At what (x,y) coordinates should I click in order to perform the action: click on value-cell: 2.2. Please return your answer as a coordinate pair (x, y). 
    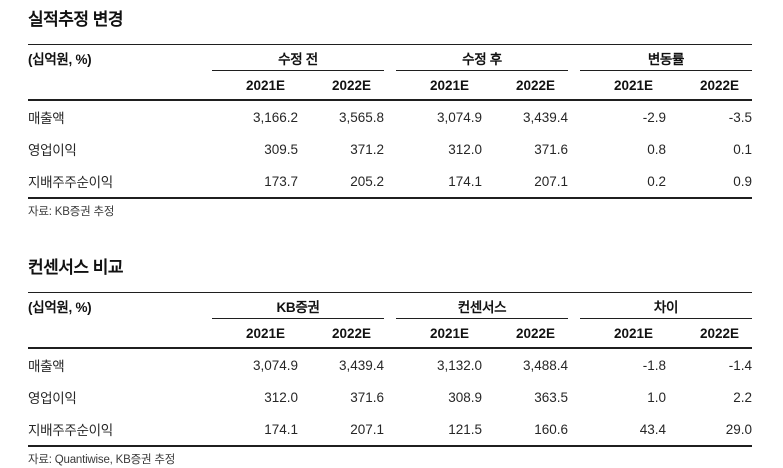
    Looking at the image, I should click on (743, 397).